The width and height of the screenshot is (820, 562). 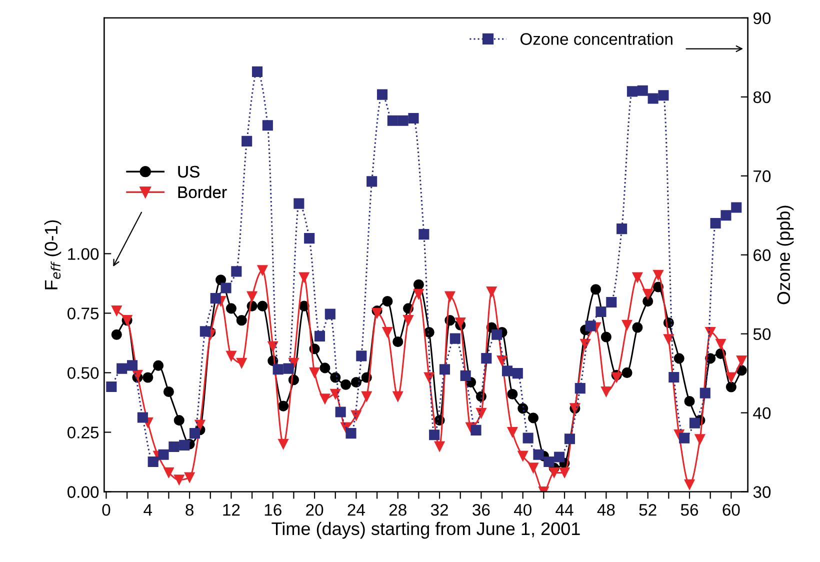 What do you see at coordinates (273, 510) in the screenshot?
I see `x-tick-label: 16` at bounding box center [273, 510].